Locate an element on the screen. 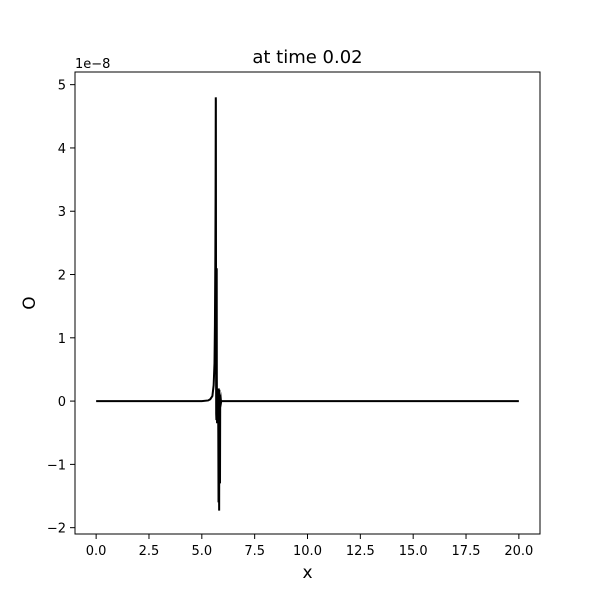 Image resolution: width=600 pixels, height=600 pixels. y-tick-label: 0 is located at coordinates (62, 402).